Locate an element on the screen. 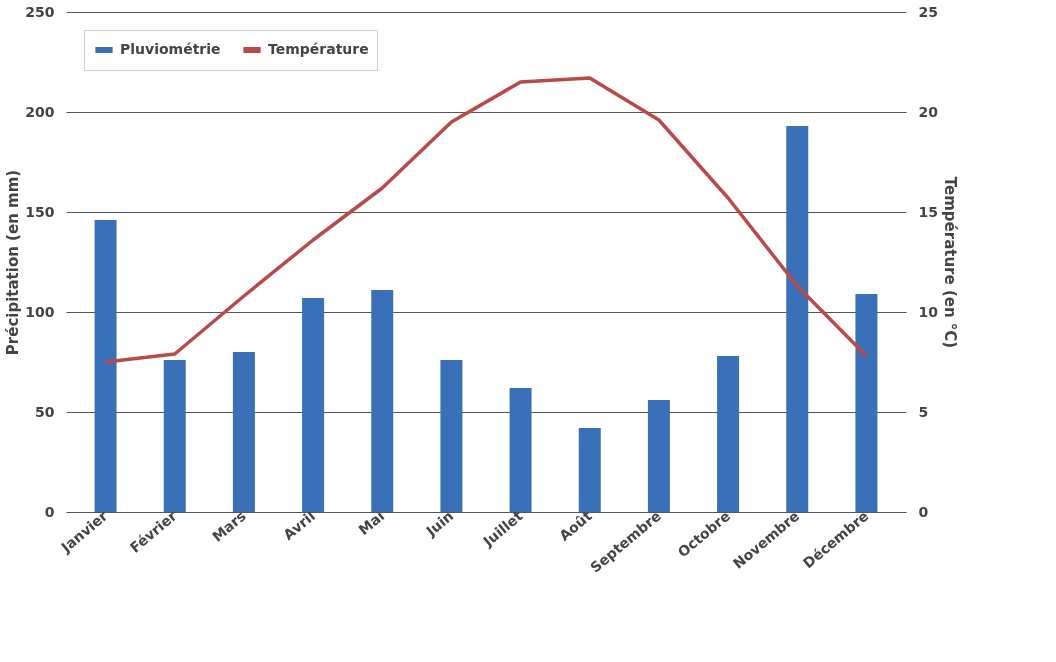 Image resolution: width=1056 pixels, height=662 pixels. y-tick-label: 200 is located at coordinates (40, 111).